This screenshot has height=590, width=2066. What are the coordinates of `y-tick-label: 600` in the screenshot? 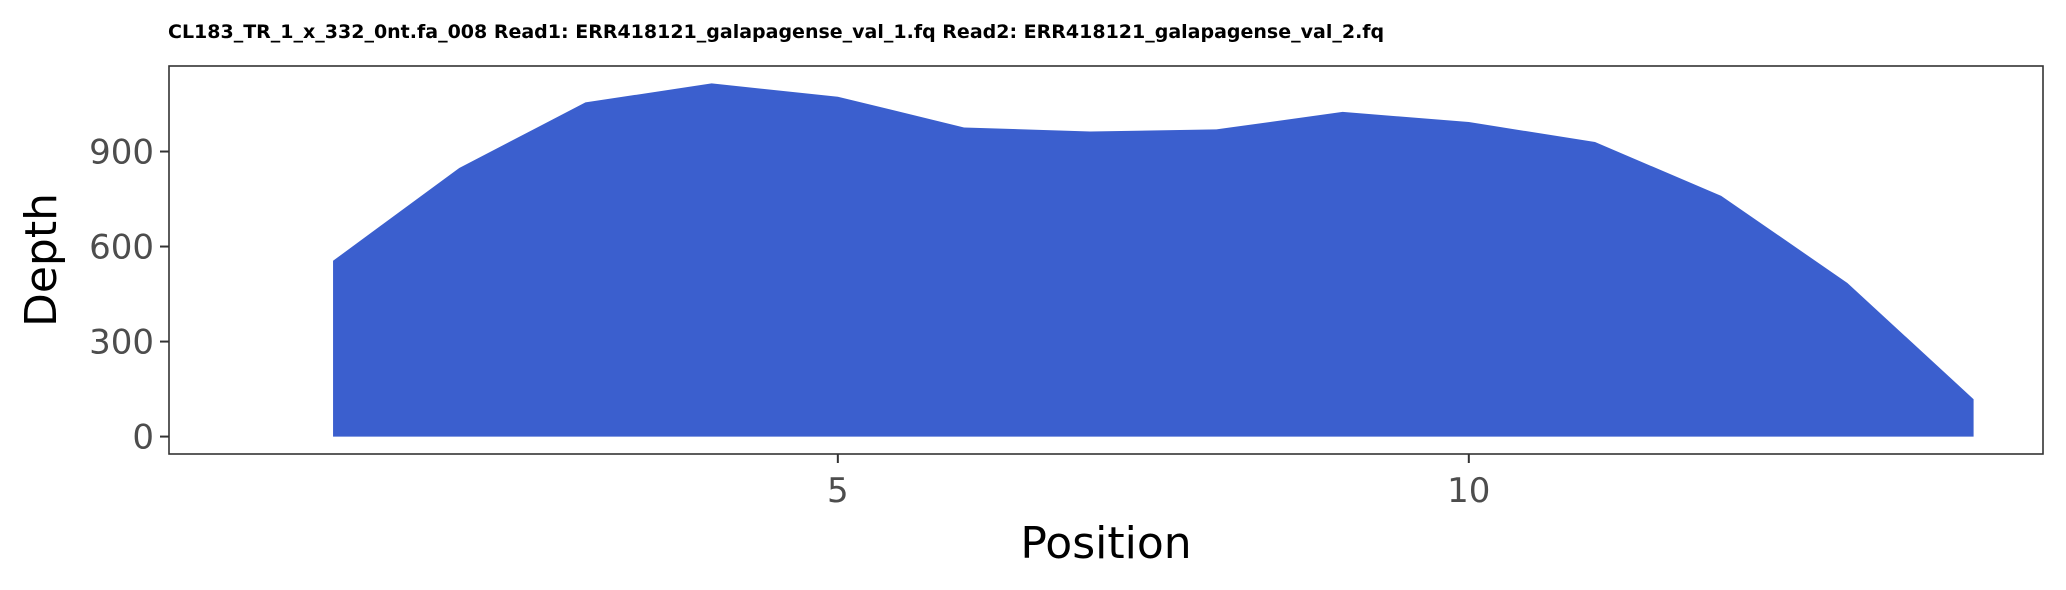 It's located at (121, 248).